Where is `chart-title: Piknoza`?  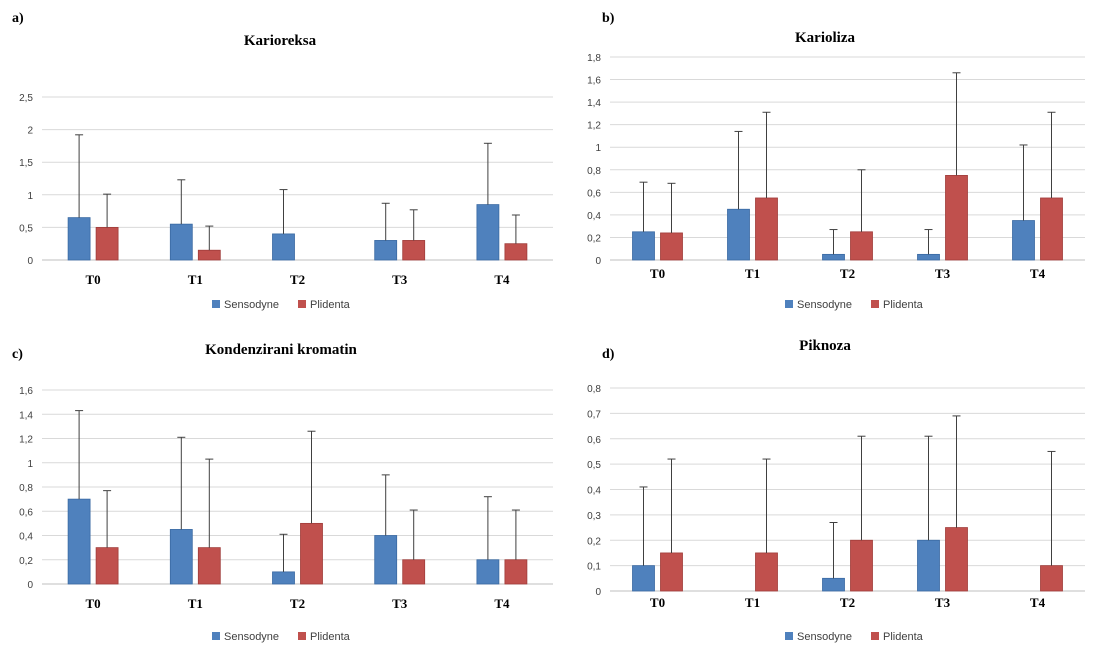 chart-title: Piknoza is located at coordinates (825, 346).